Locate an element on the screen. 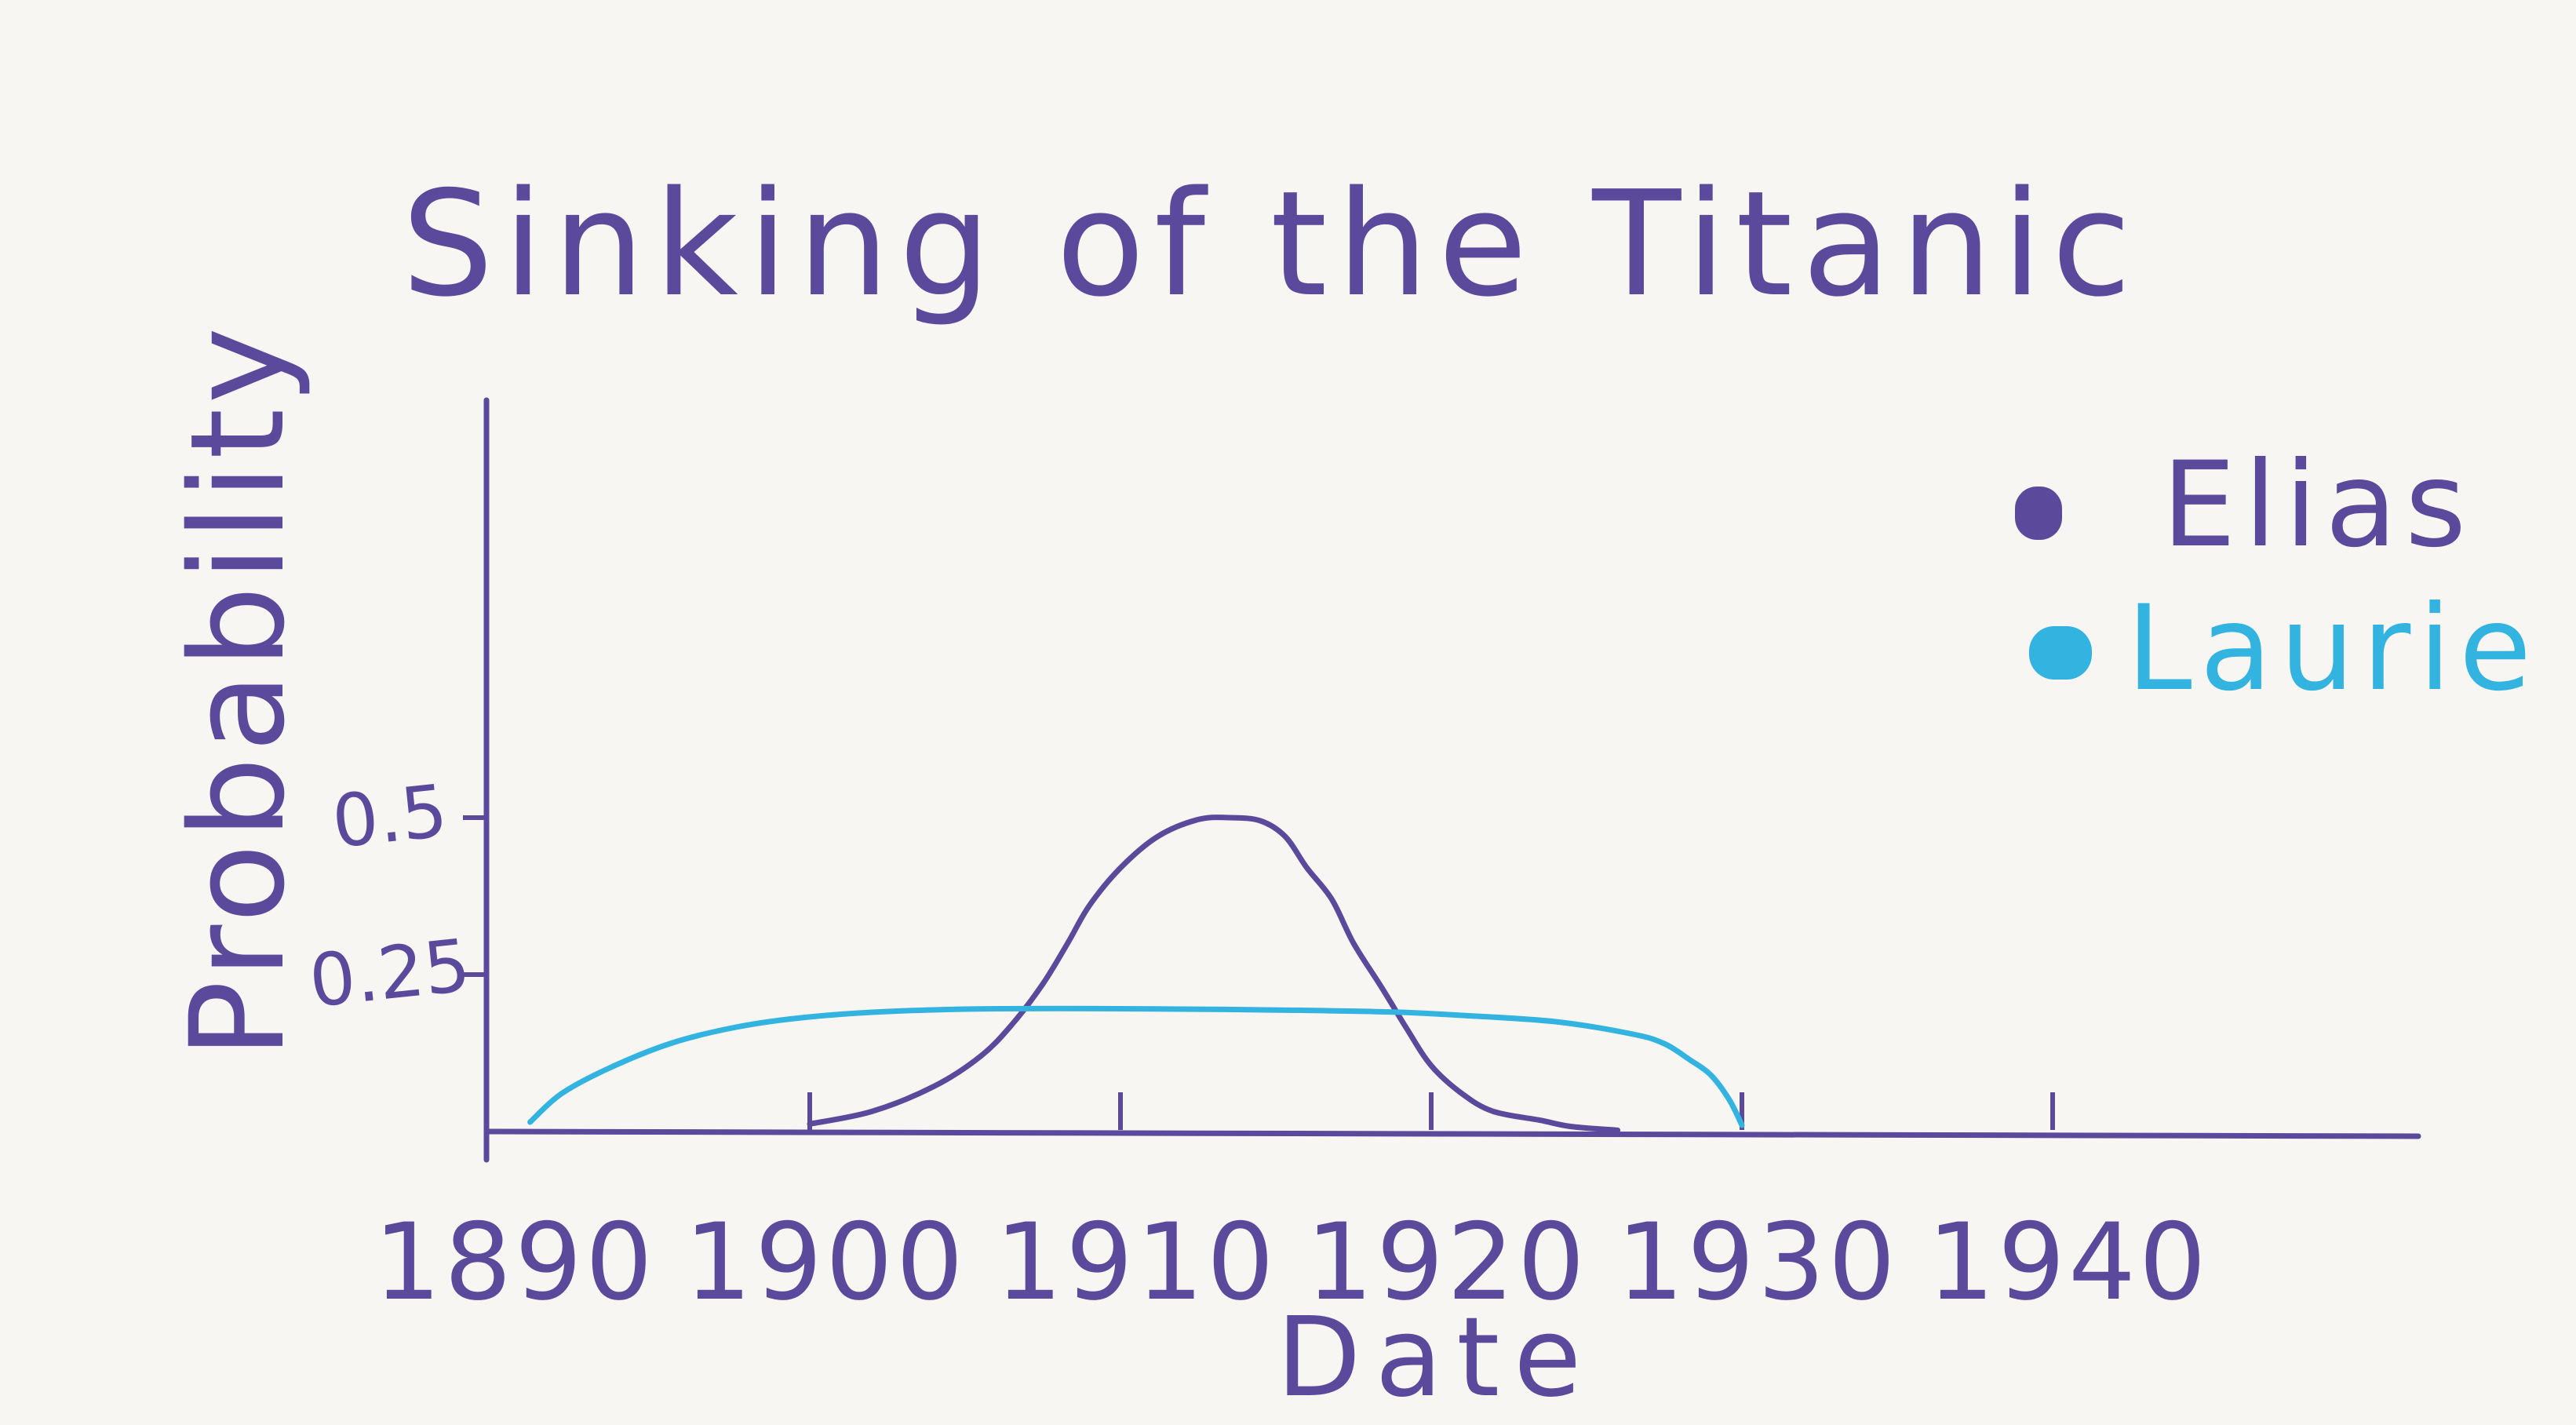 Image resolution: width=2576 pixels, height=1425 pixels. legend: Elias Laurie is located at coordinates (2277, 577).